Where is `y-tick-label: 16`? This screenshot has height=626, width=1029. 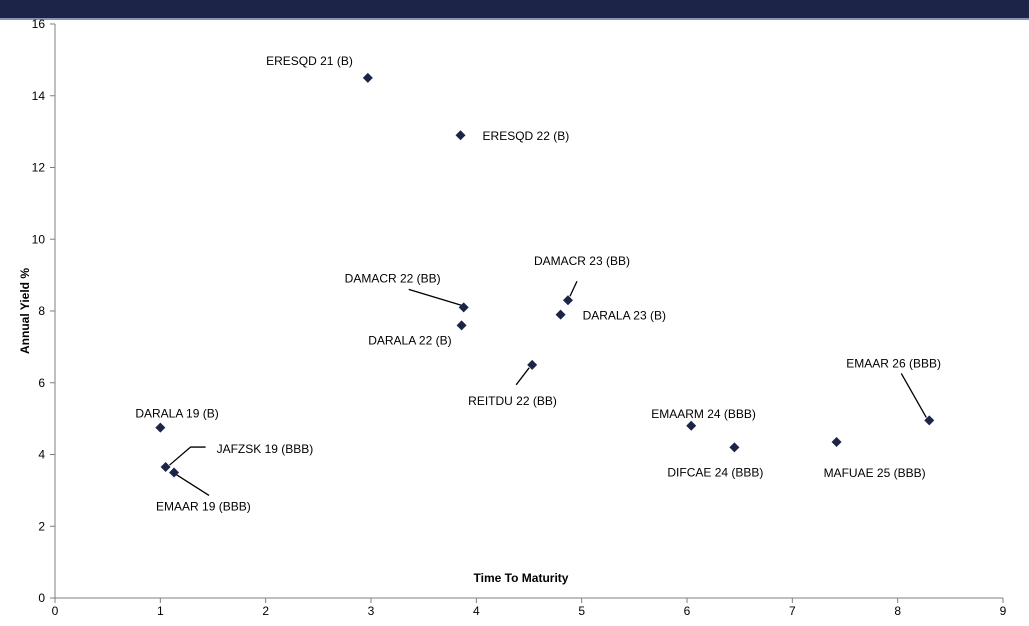 y-tick-label: 16 is located at coordinates (39, 24).